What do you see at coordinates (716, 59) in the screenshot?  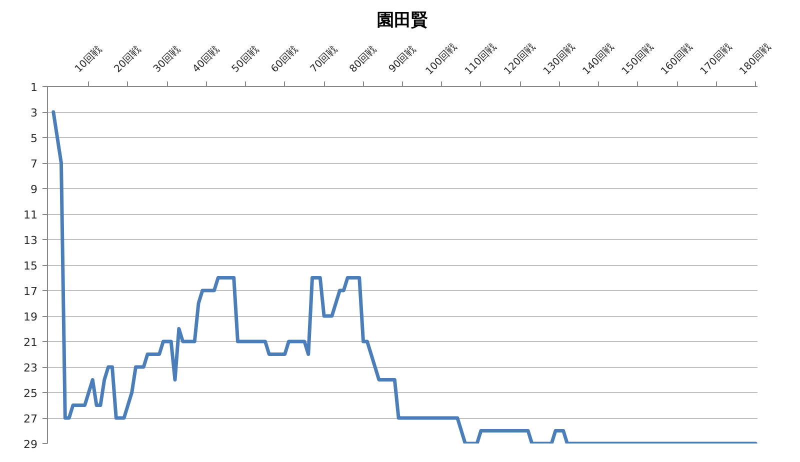 I see `x-tick-label: 170回戦` at bounding box center [716, 59].